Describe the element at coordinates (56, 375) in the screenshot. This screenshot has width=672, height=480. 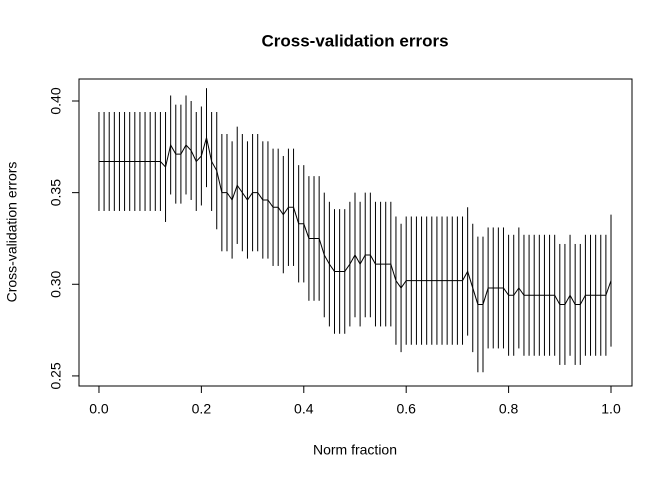
I see `y-tick-label: 0.25` at that location.